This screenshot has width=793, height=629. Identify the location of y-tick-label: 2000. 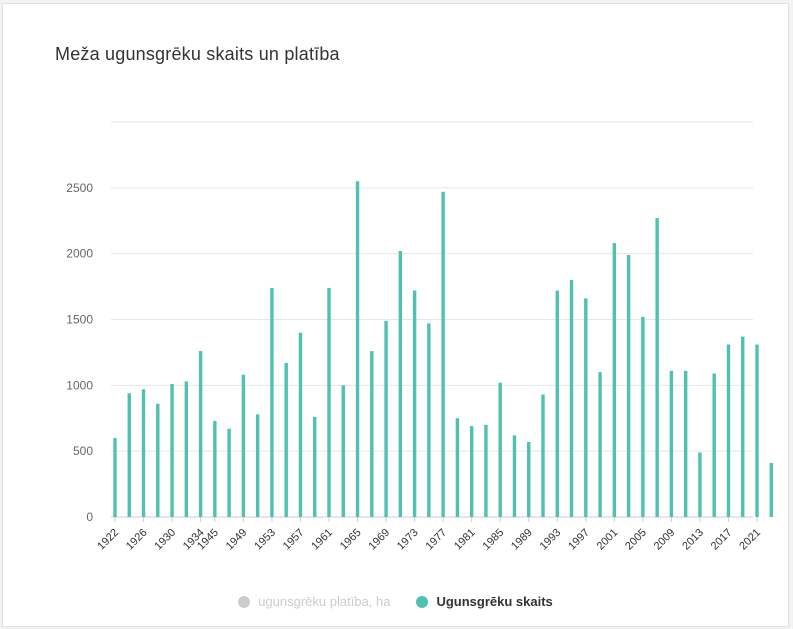
(79, 254).